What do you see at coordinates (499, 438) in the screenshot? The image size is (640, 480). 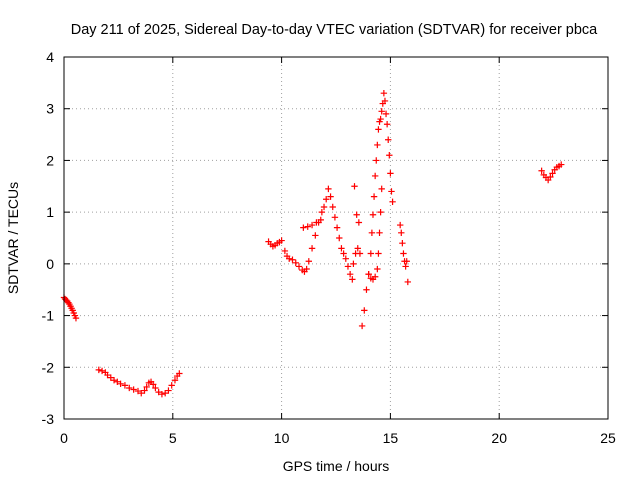 I see `x-tick-label: 20` at bounding box center [499, 438].